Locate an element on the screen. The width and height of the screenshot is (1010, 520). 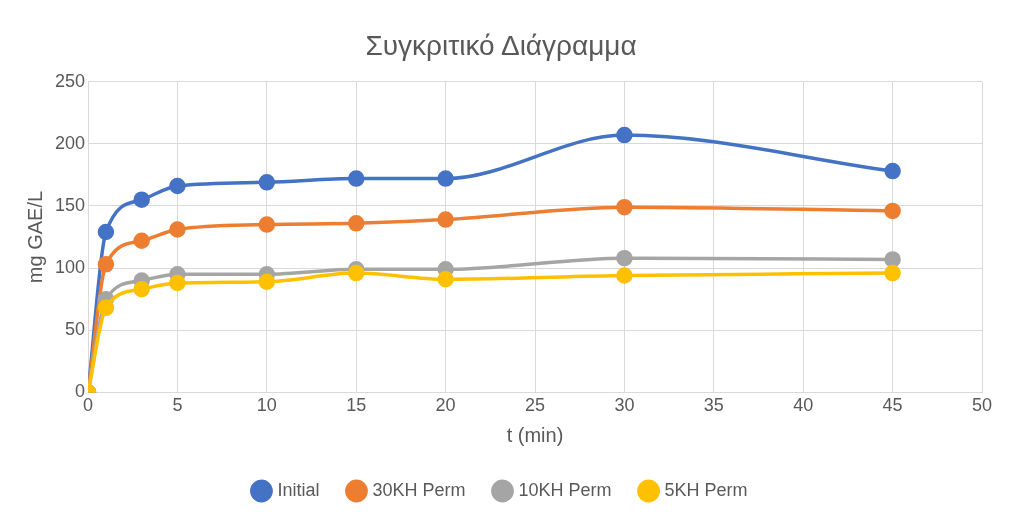
legend-label: 10KH Perm is located at coordinates (565, 489).